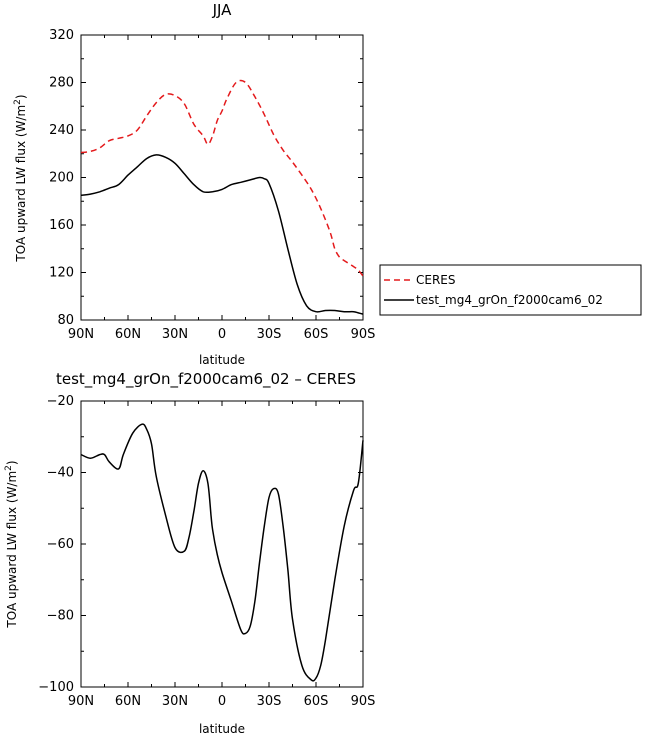 Image resolution: width=648 pixels, height=737 pixels. What do you see at coordinates (60, 544) in the screenshot?
I see `y-tick-label: −60` at bounding box center [60, 544].